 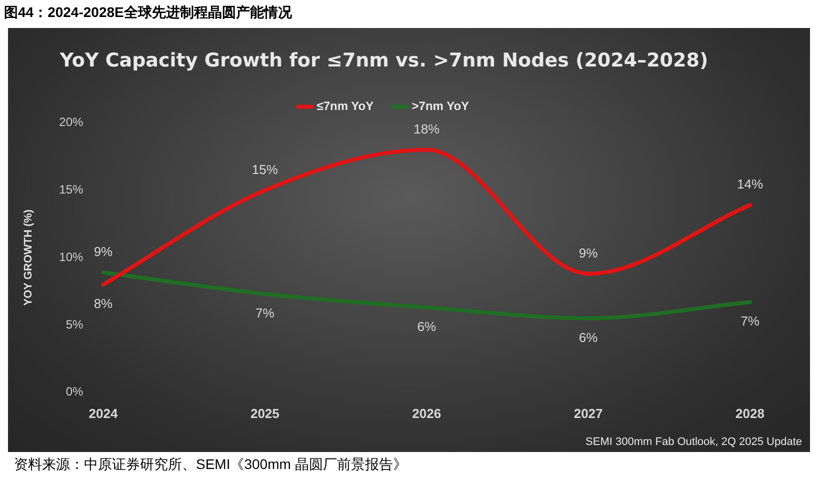 What do you see at coordinates (694, 442) in the screenshot?
I see `text: SEMI 300mm Fab Outlook, 2Q 2025 Update` at bounding box center [694, 442].